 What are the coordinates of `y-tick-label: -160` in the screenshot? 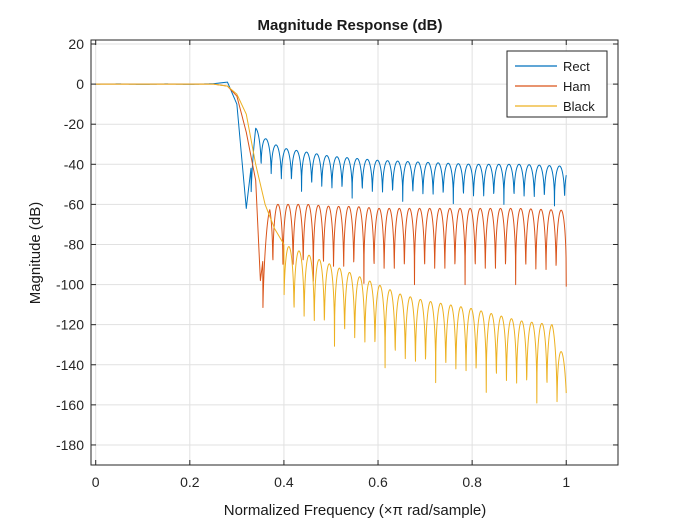 It's located at (70, 405).